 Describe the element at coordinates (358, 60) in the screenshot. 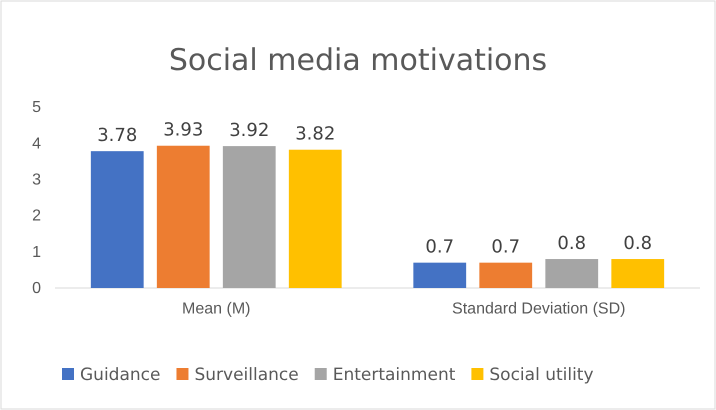

I see `chart-title: Social media motivations` at that location.